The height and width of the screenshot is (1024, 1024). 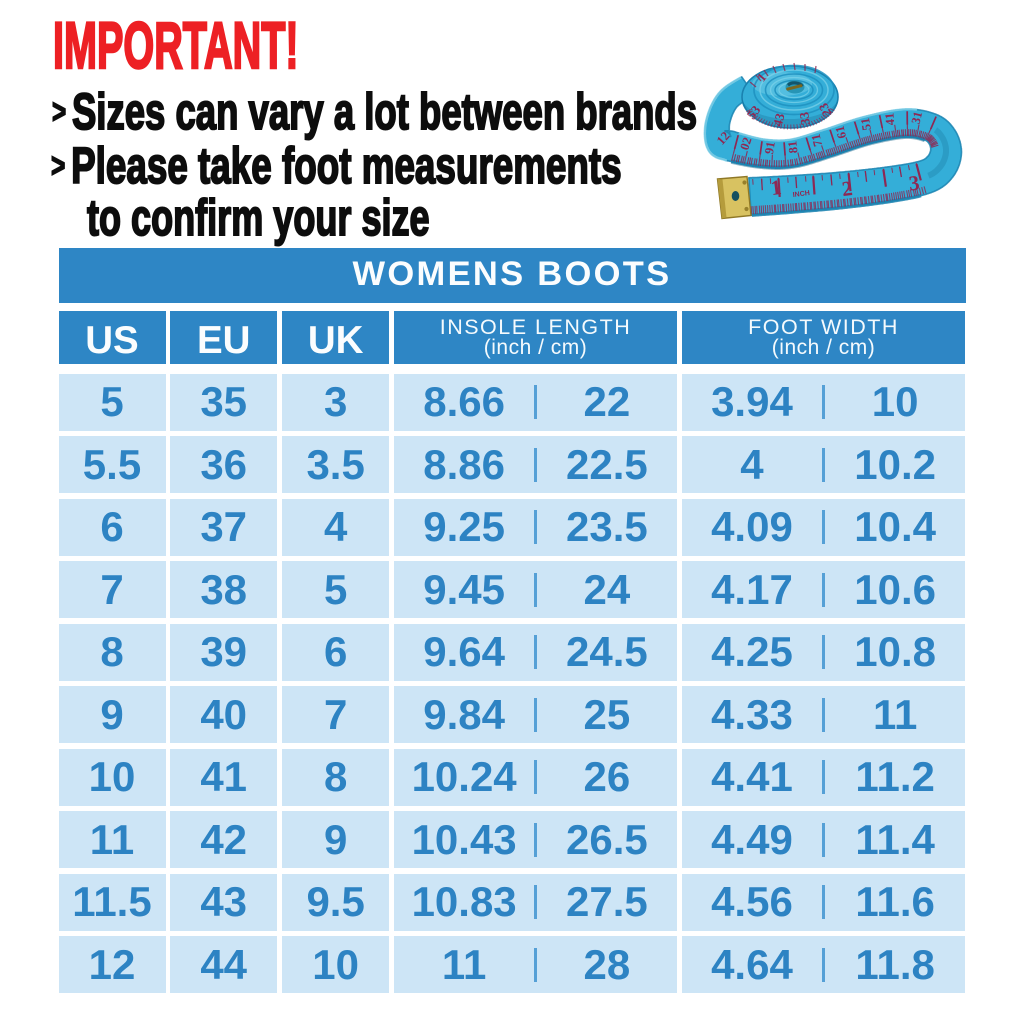 I want to click on svg-text: 23, so click(x=824, y=109).